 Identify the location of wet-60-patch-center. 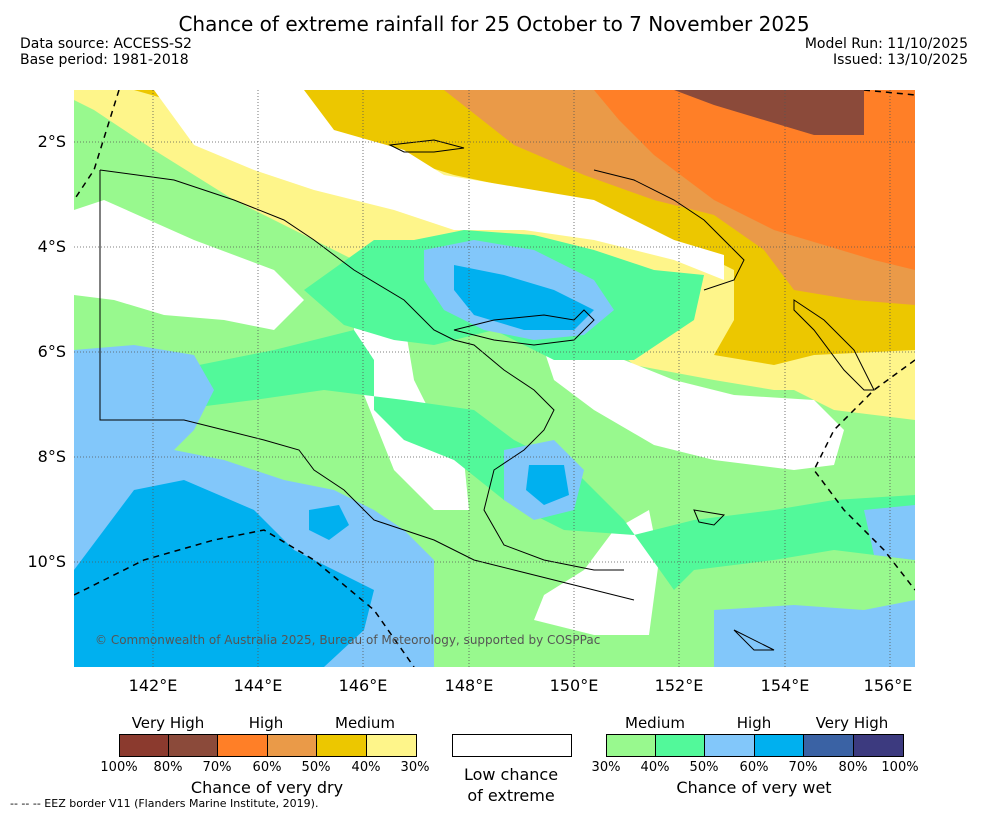
(329, 522).